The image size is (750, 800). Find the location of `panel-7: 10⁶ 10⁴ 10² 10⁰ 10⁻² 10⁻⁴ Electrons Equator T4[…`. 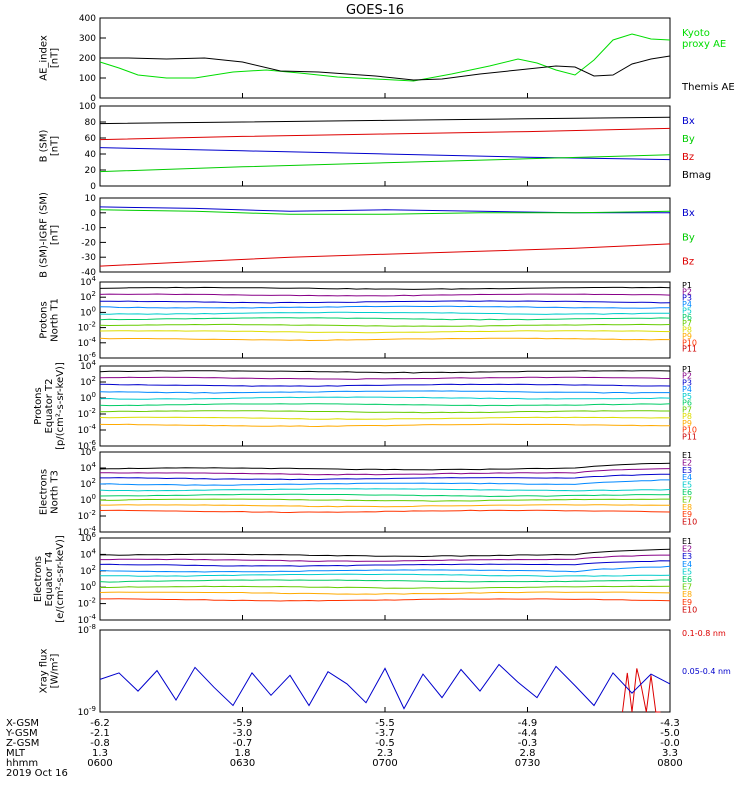

panel-7: 10⁶ 10⁴ 10² 10⁰ 10⁻² 10⁻⁴ Electrons Equator T4[… is located at coordinates (365, 578).